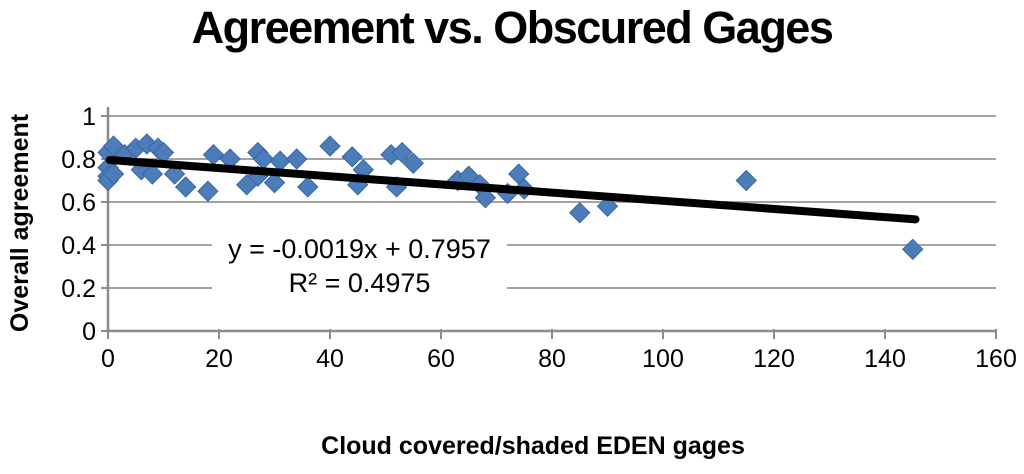 This screenshot has height=474, width=1024. What do you see at coordinates (359, 266) in the screenshot?
I see `trendline-annotation: y = -0.0019x + 0.7957 R² = 0.4975` at bounding box center [359, 266].